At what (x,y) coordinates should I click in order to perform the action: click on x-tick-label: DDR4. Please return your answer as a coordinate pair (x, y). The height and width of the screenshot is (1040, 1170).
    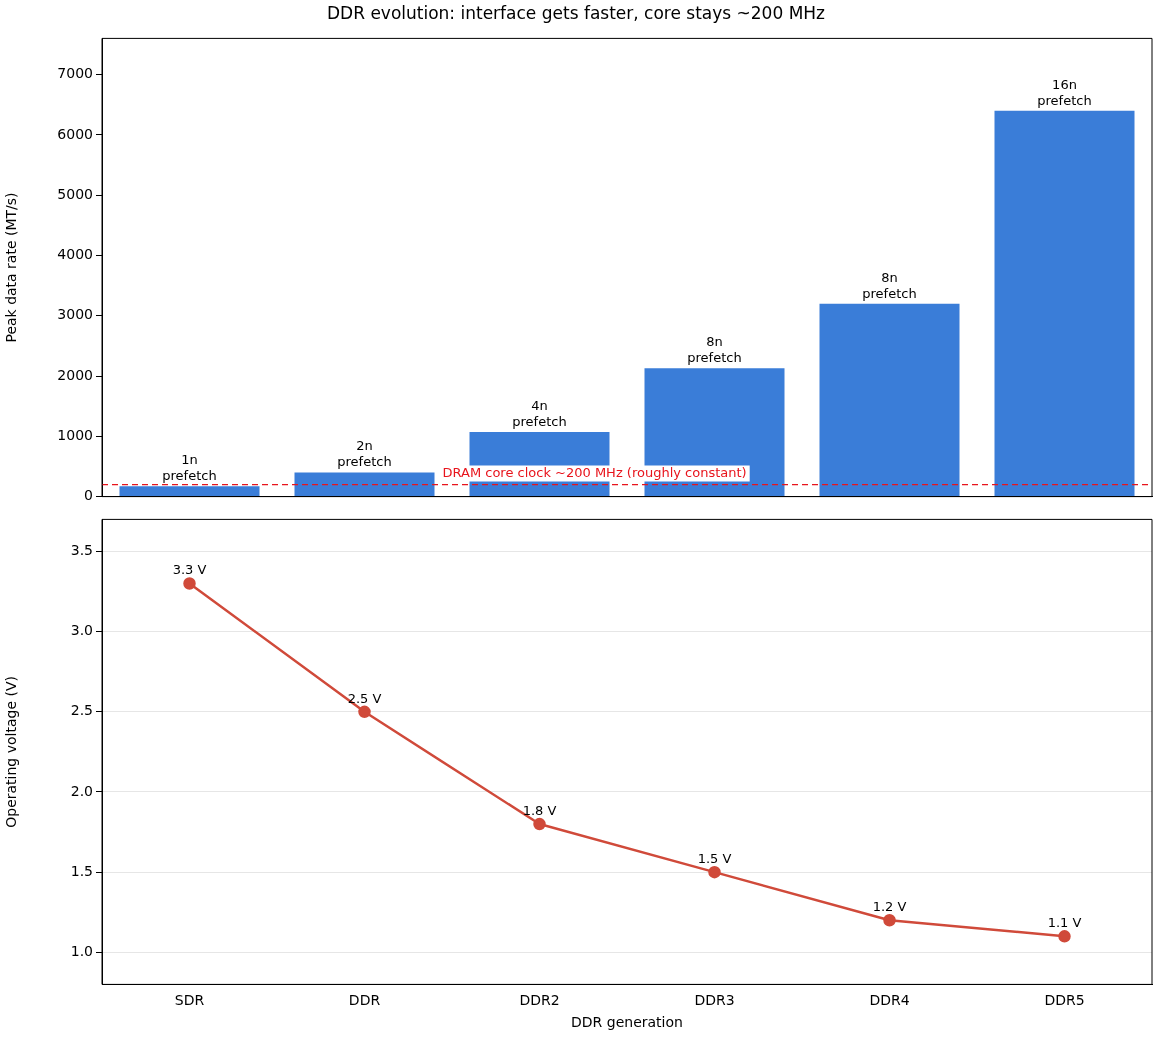
    Looking at the image, I should click on (889, 1000).